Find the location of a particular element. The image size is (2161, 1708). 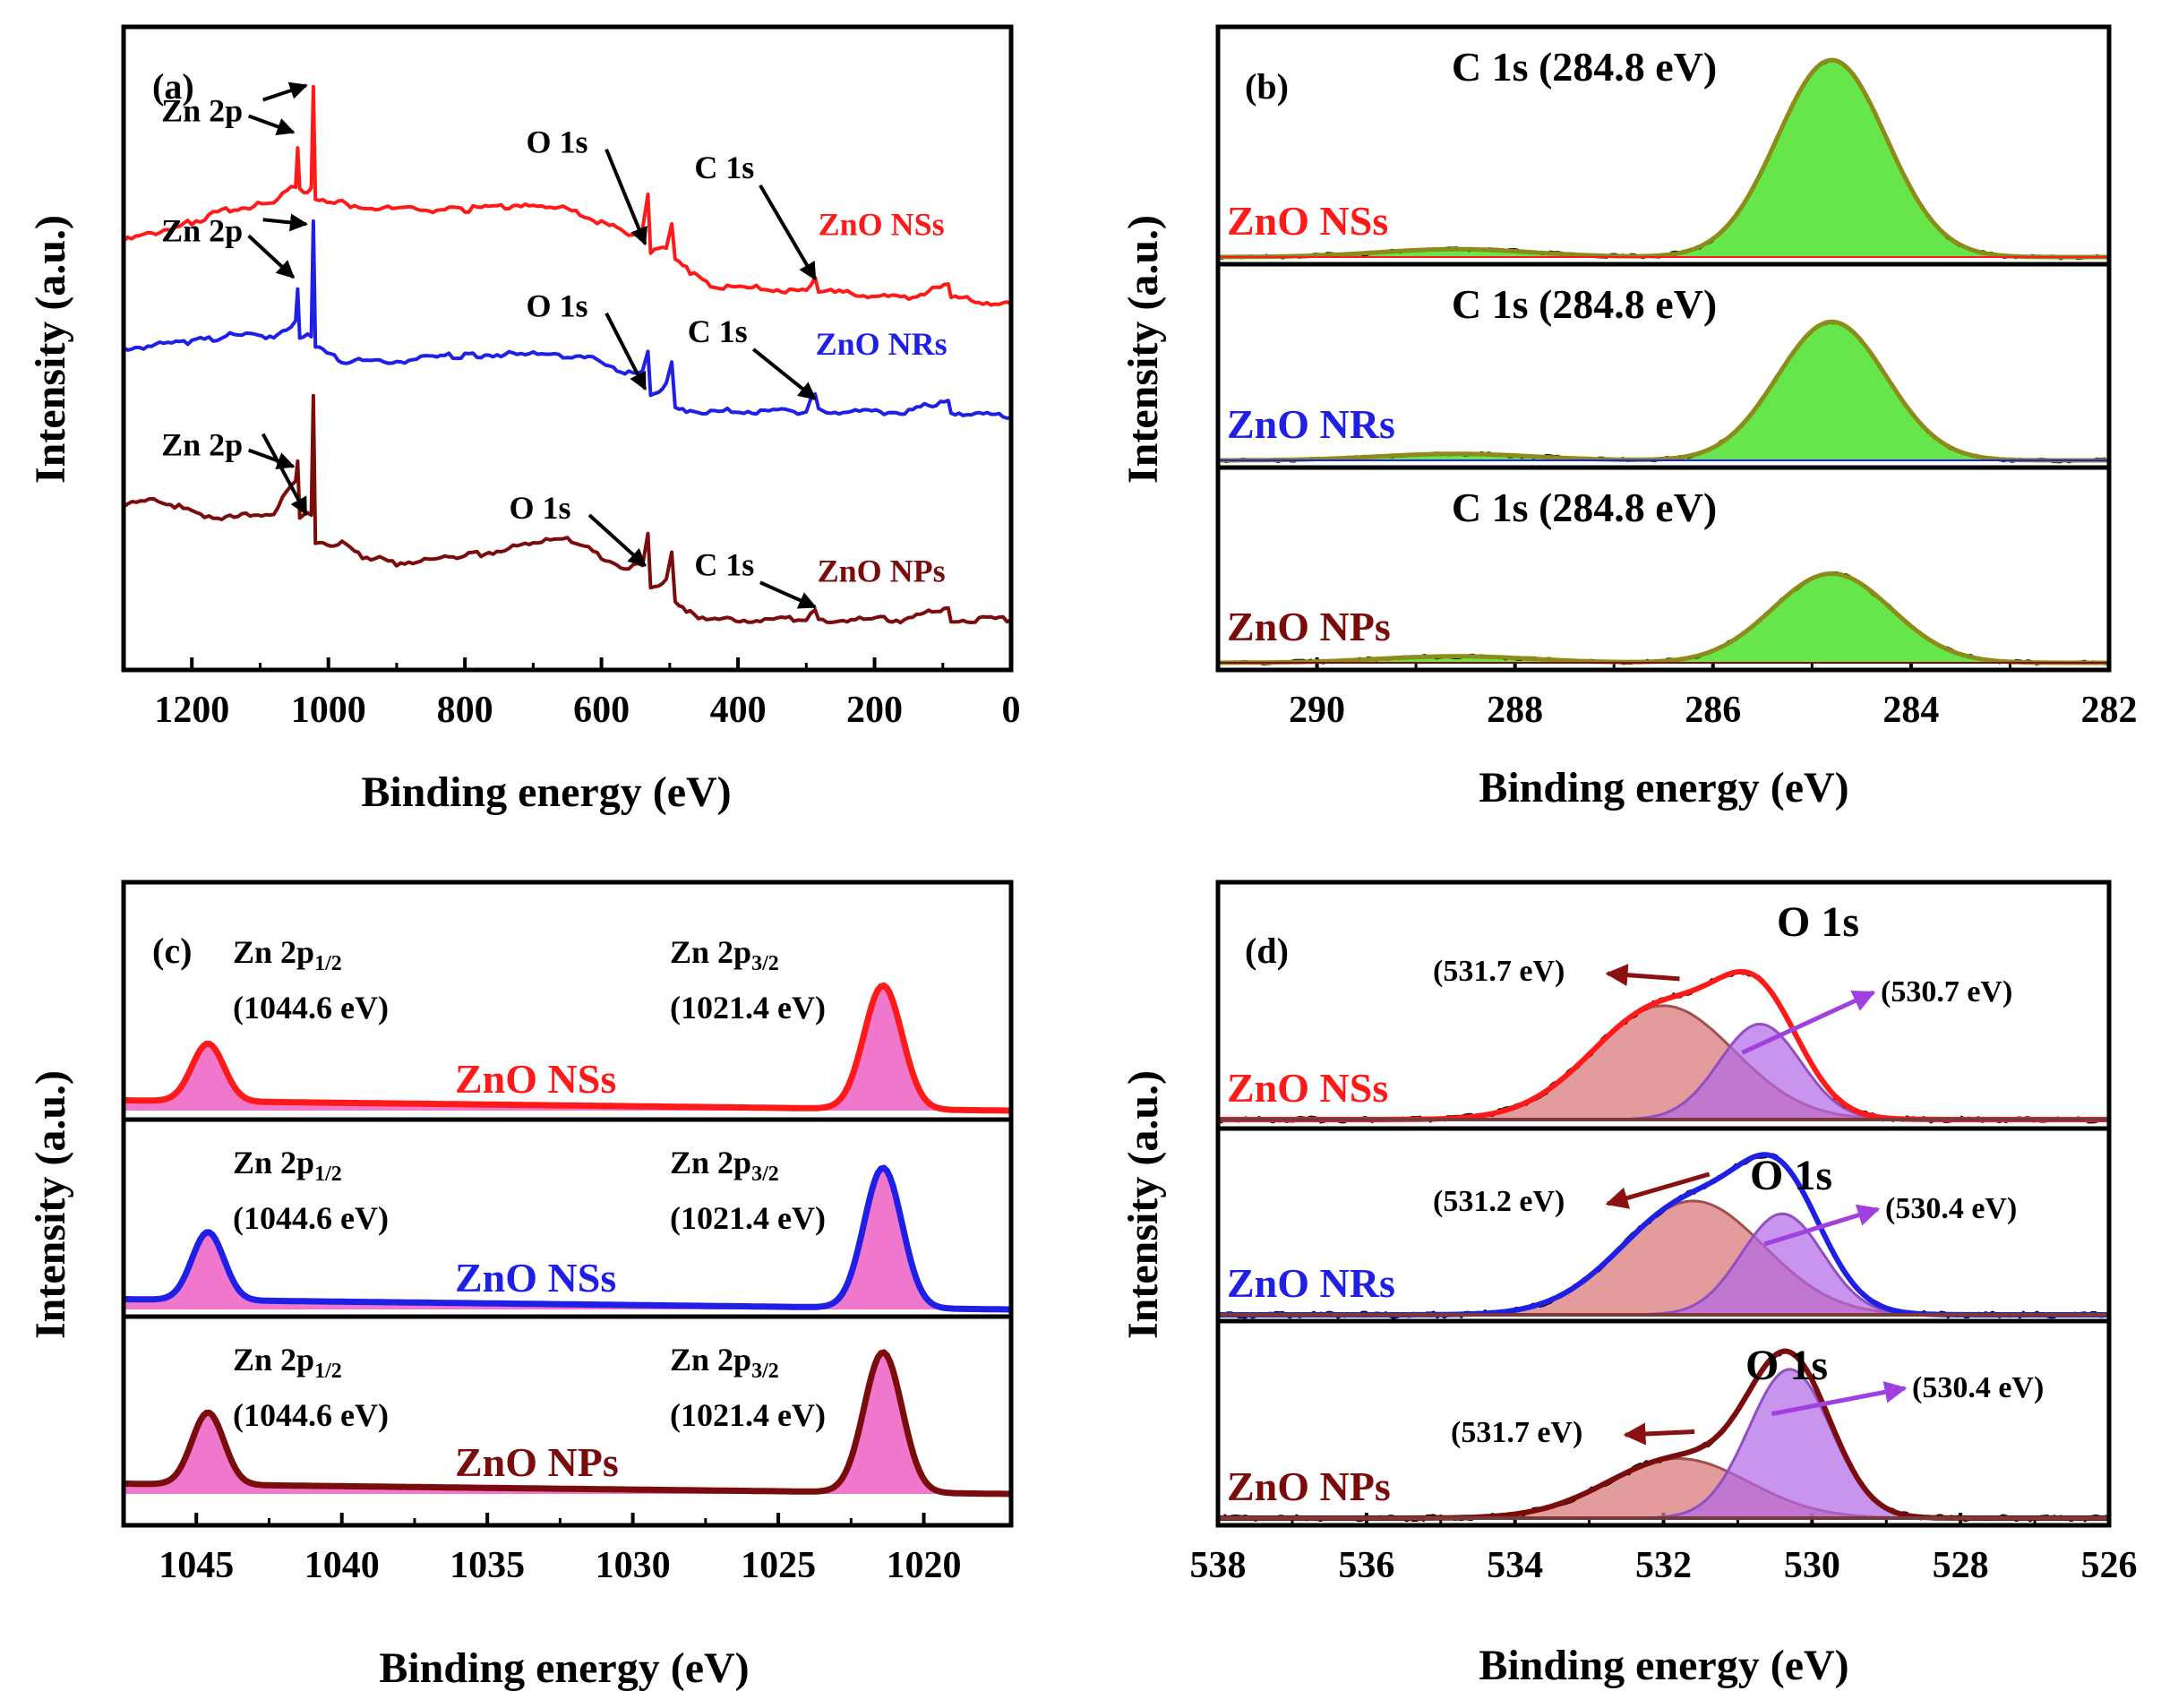

panel-c-xtick-label: 1035 is located at coordinates (487, 1566).